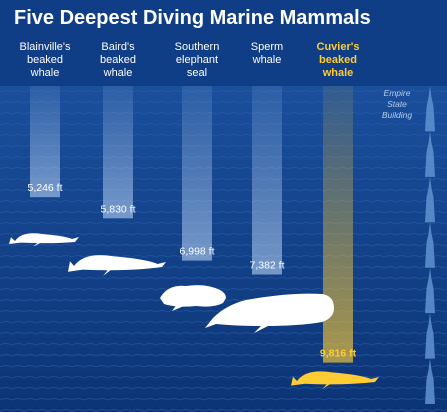  What do you see at coordinates (338, 73) in the screenshot?
I see `category-label-5-line-3: whale` at bounding box center [338, 73].